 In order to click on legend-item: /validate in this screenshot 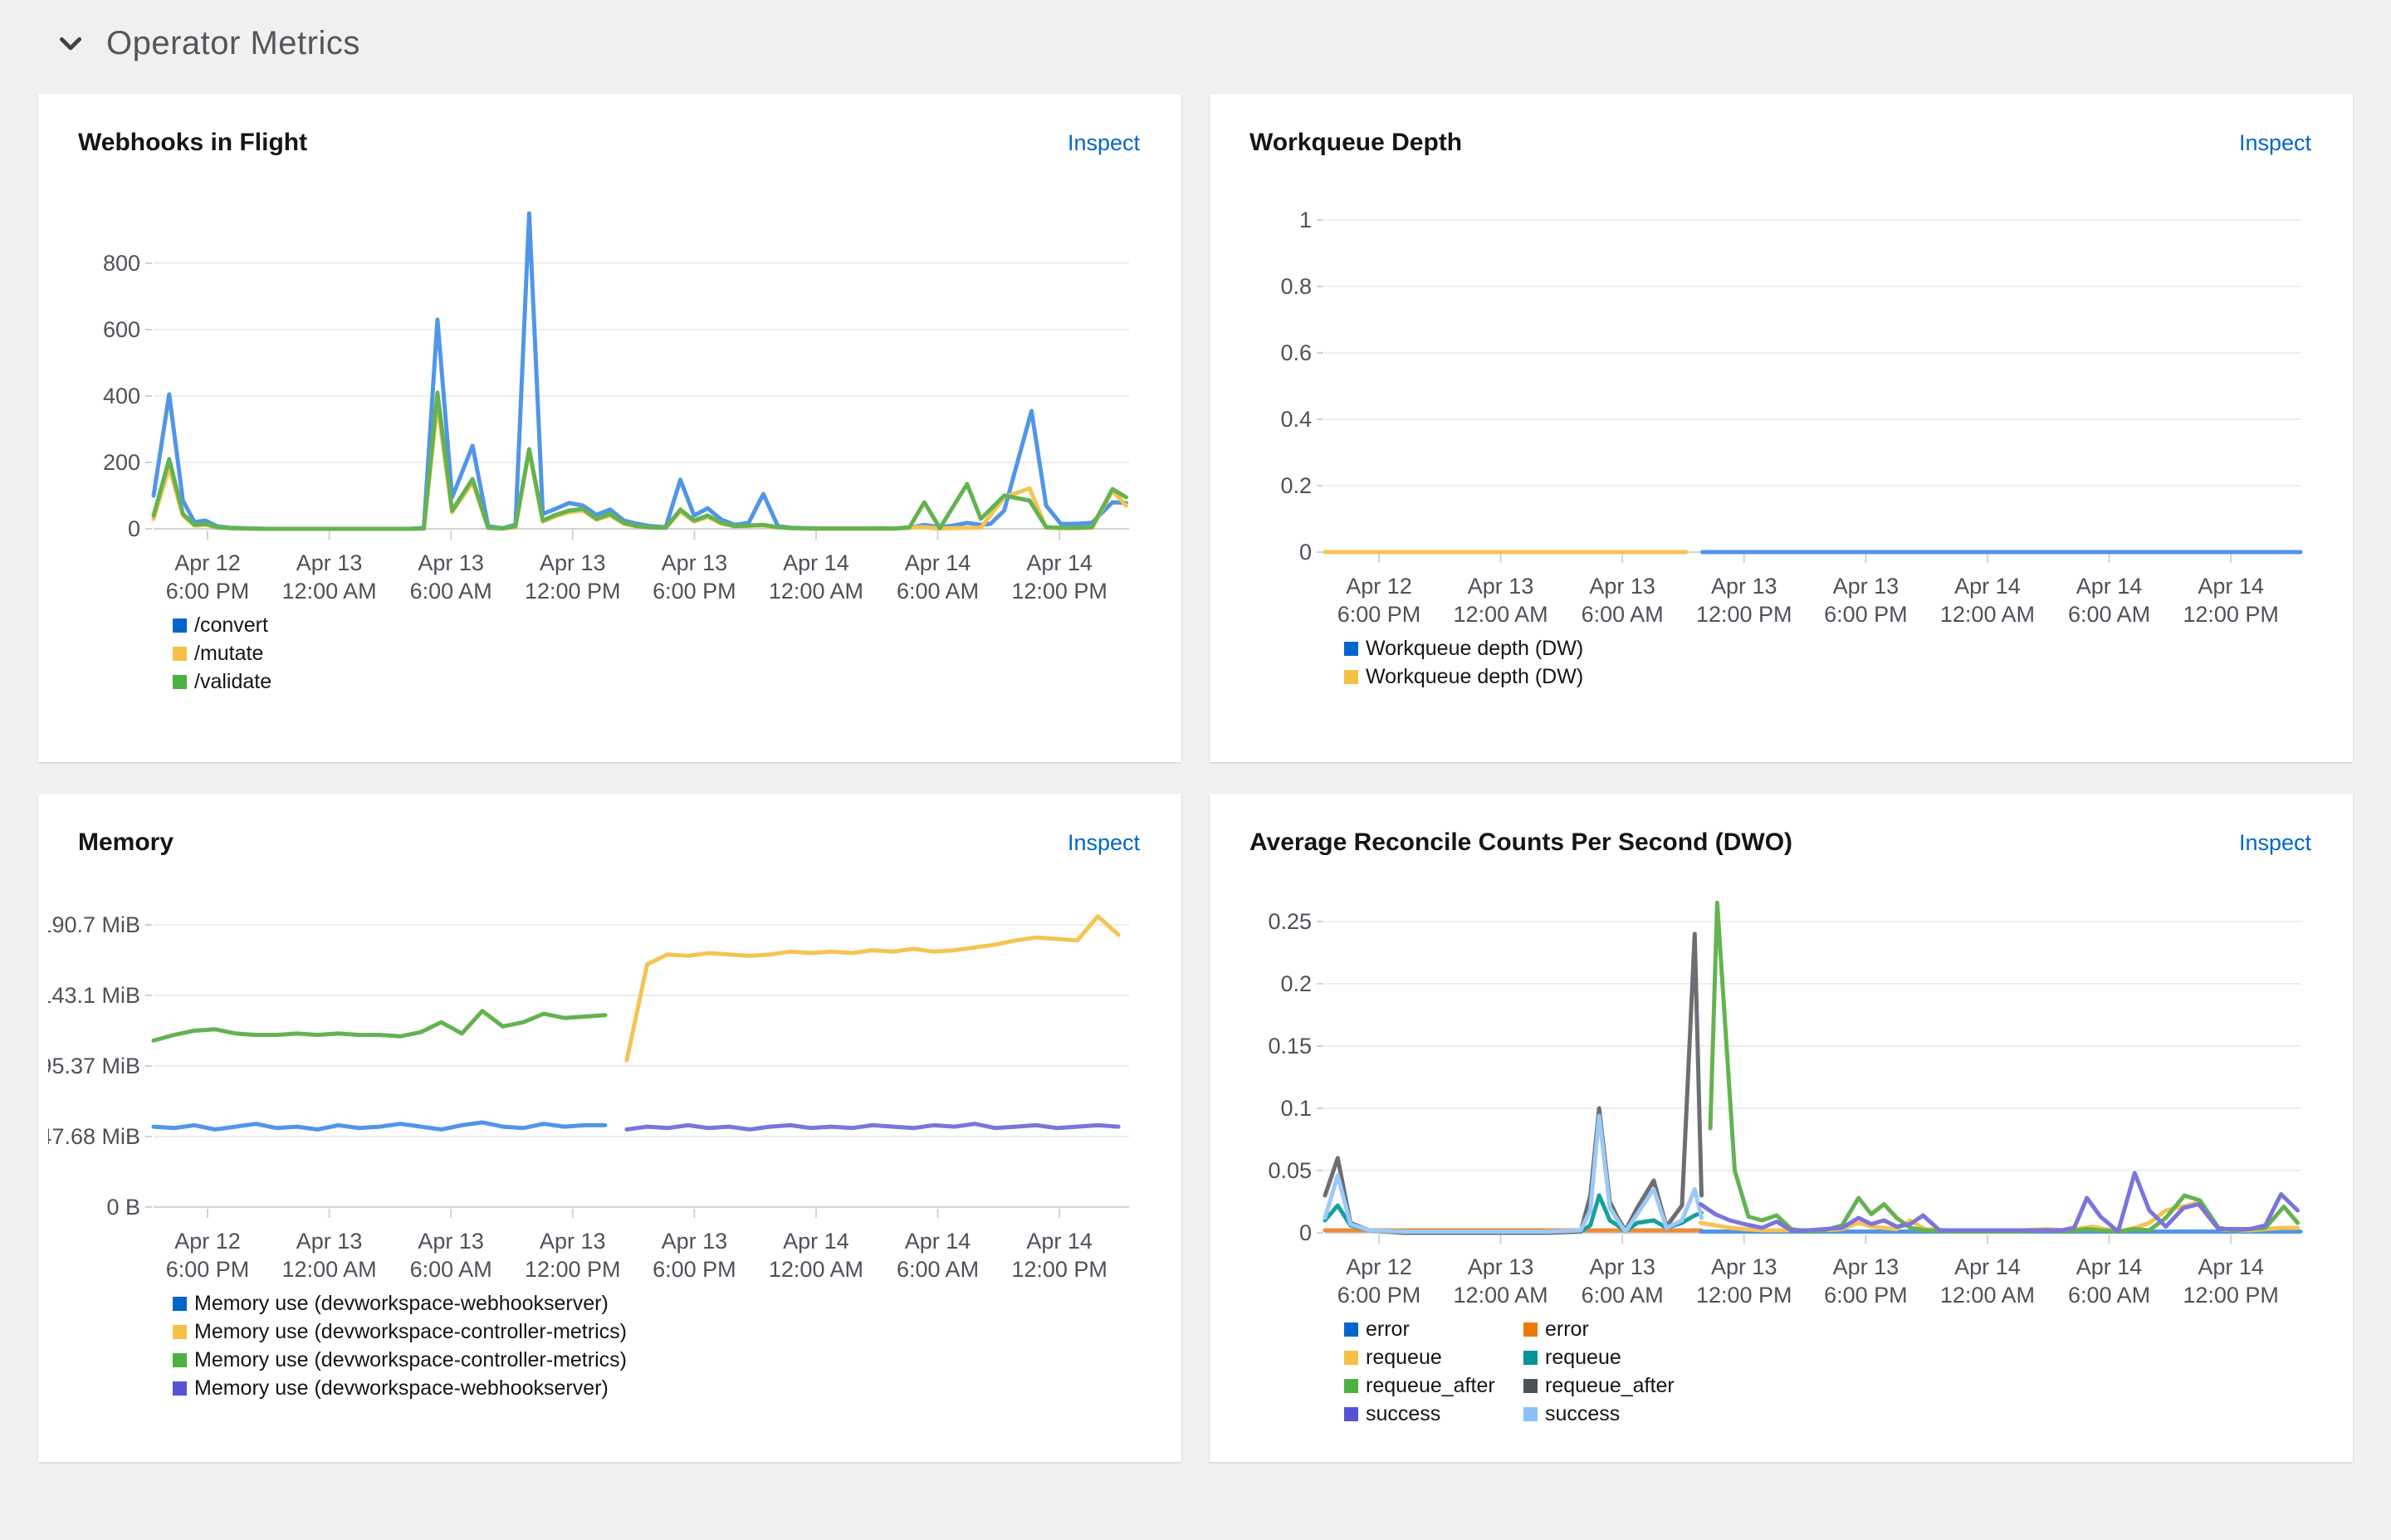, I will do `click(262, 681)`.